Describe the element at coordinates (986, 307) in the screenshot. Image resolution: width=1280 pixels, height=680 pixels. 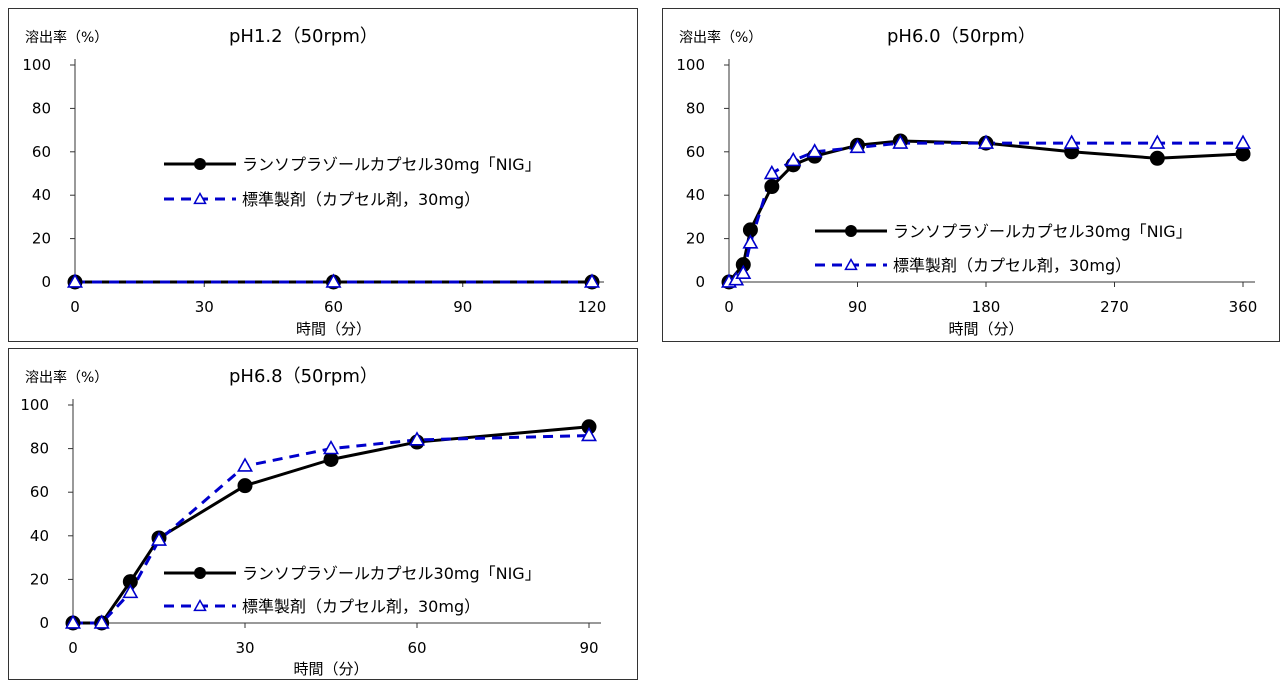
I see `x-tick-label: 180` at that location.